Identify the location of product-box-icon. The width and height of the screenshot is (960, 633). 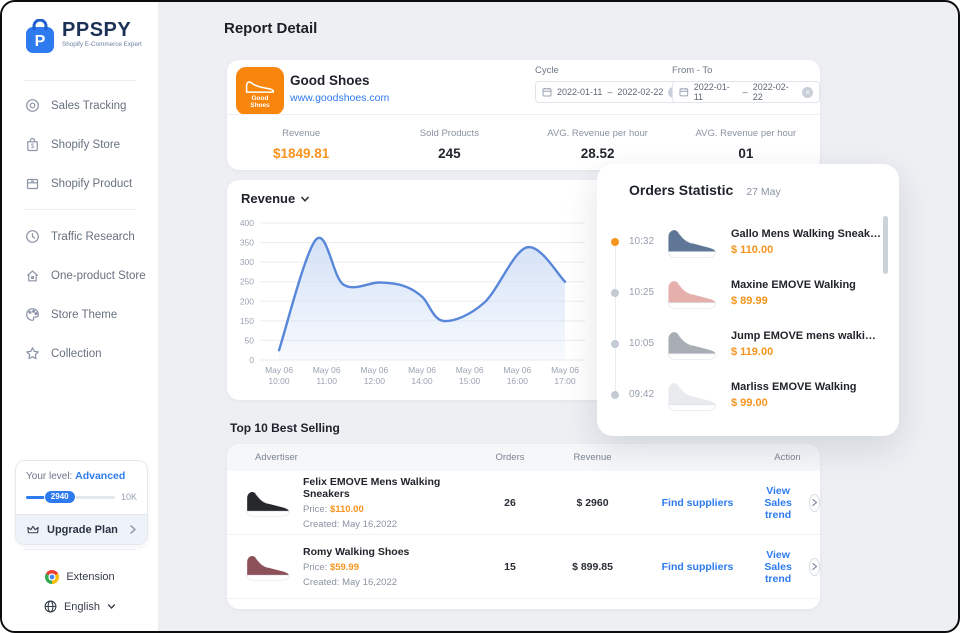
(32, 184).